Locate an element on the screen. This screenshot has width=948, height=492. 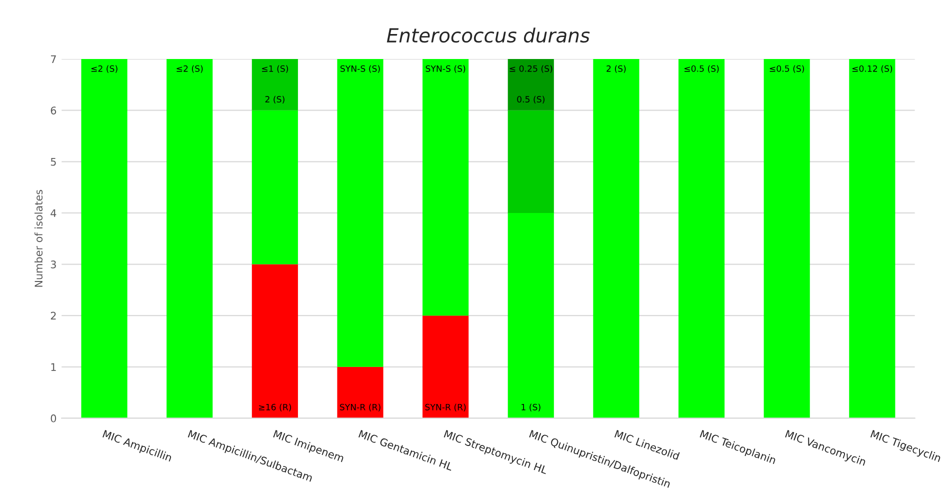
y-tick-label: 0 is located at coordinates (53, 418).